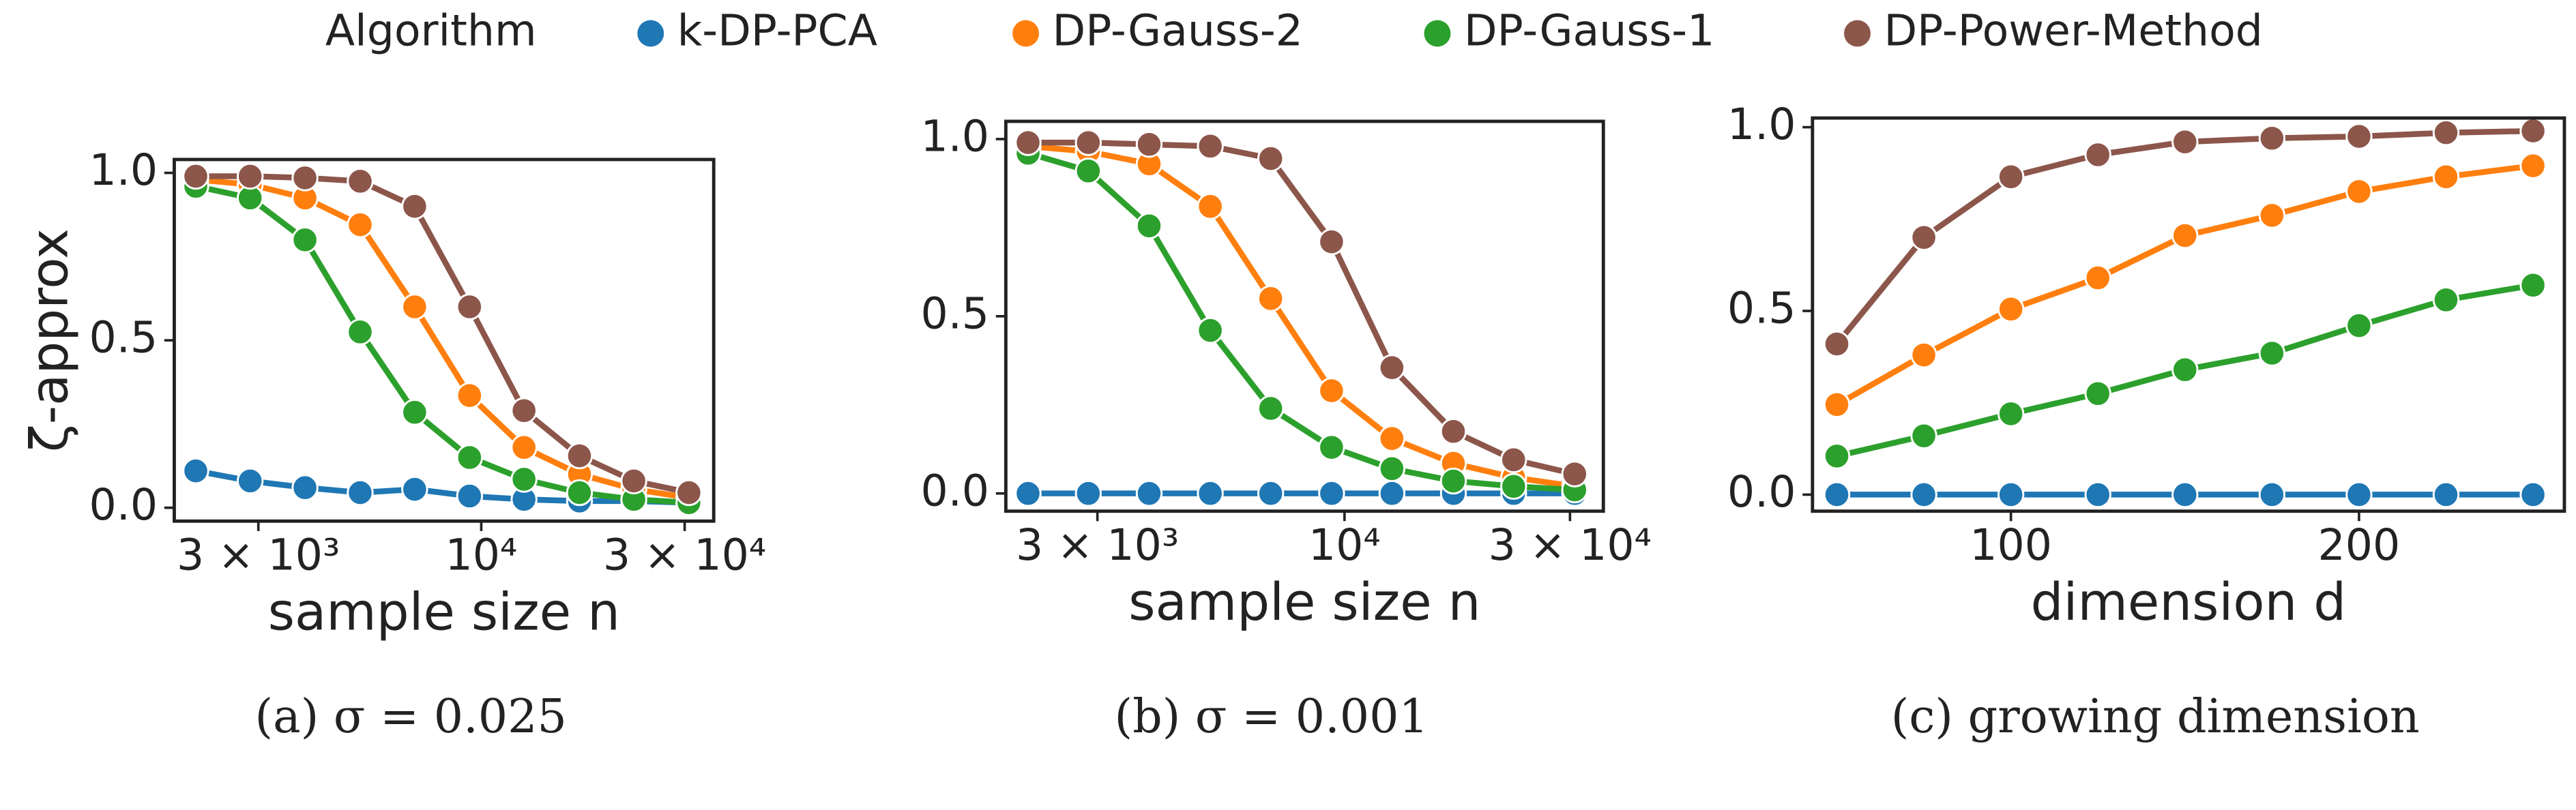 Image resolution: width=2576 pixels, height=810 pixels. I want to click on legend-label: DP-Gauss-2, so click(1178, 30).